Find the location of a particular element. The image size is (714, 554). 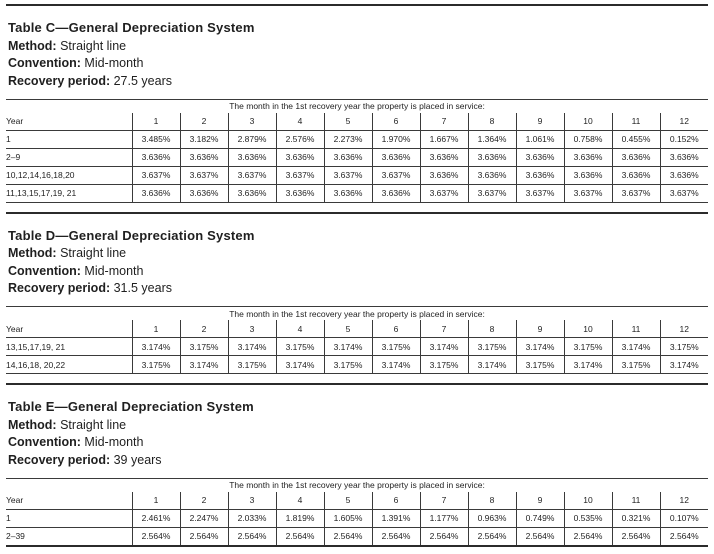

rate-cell: 0.455% is located at coordinates (635, 139).